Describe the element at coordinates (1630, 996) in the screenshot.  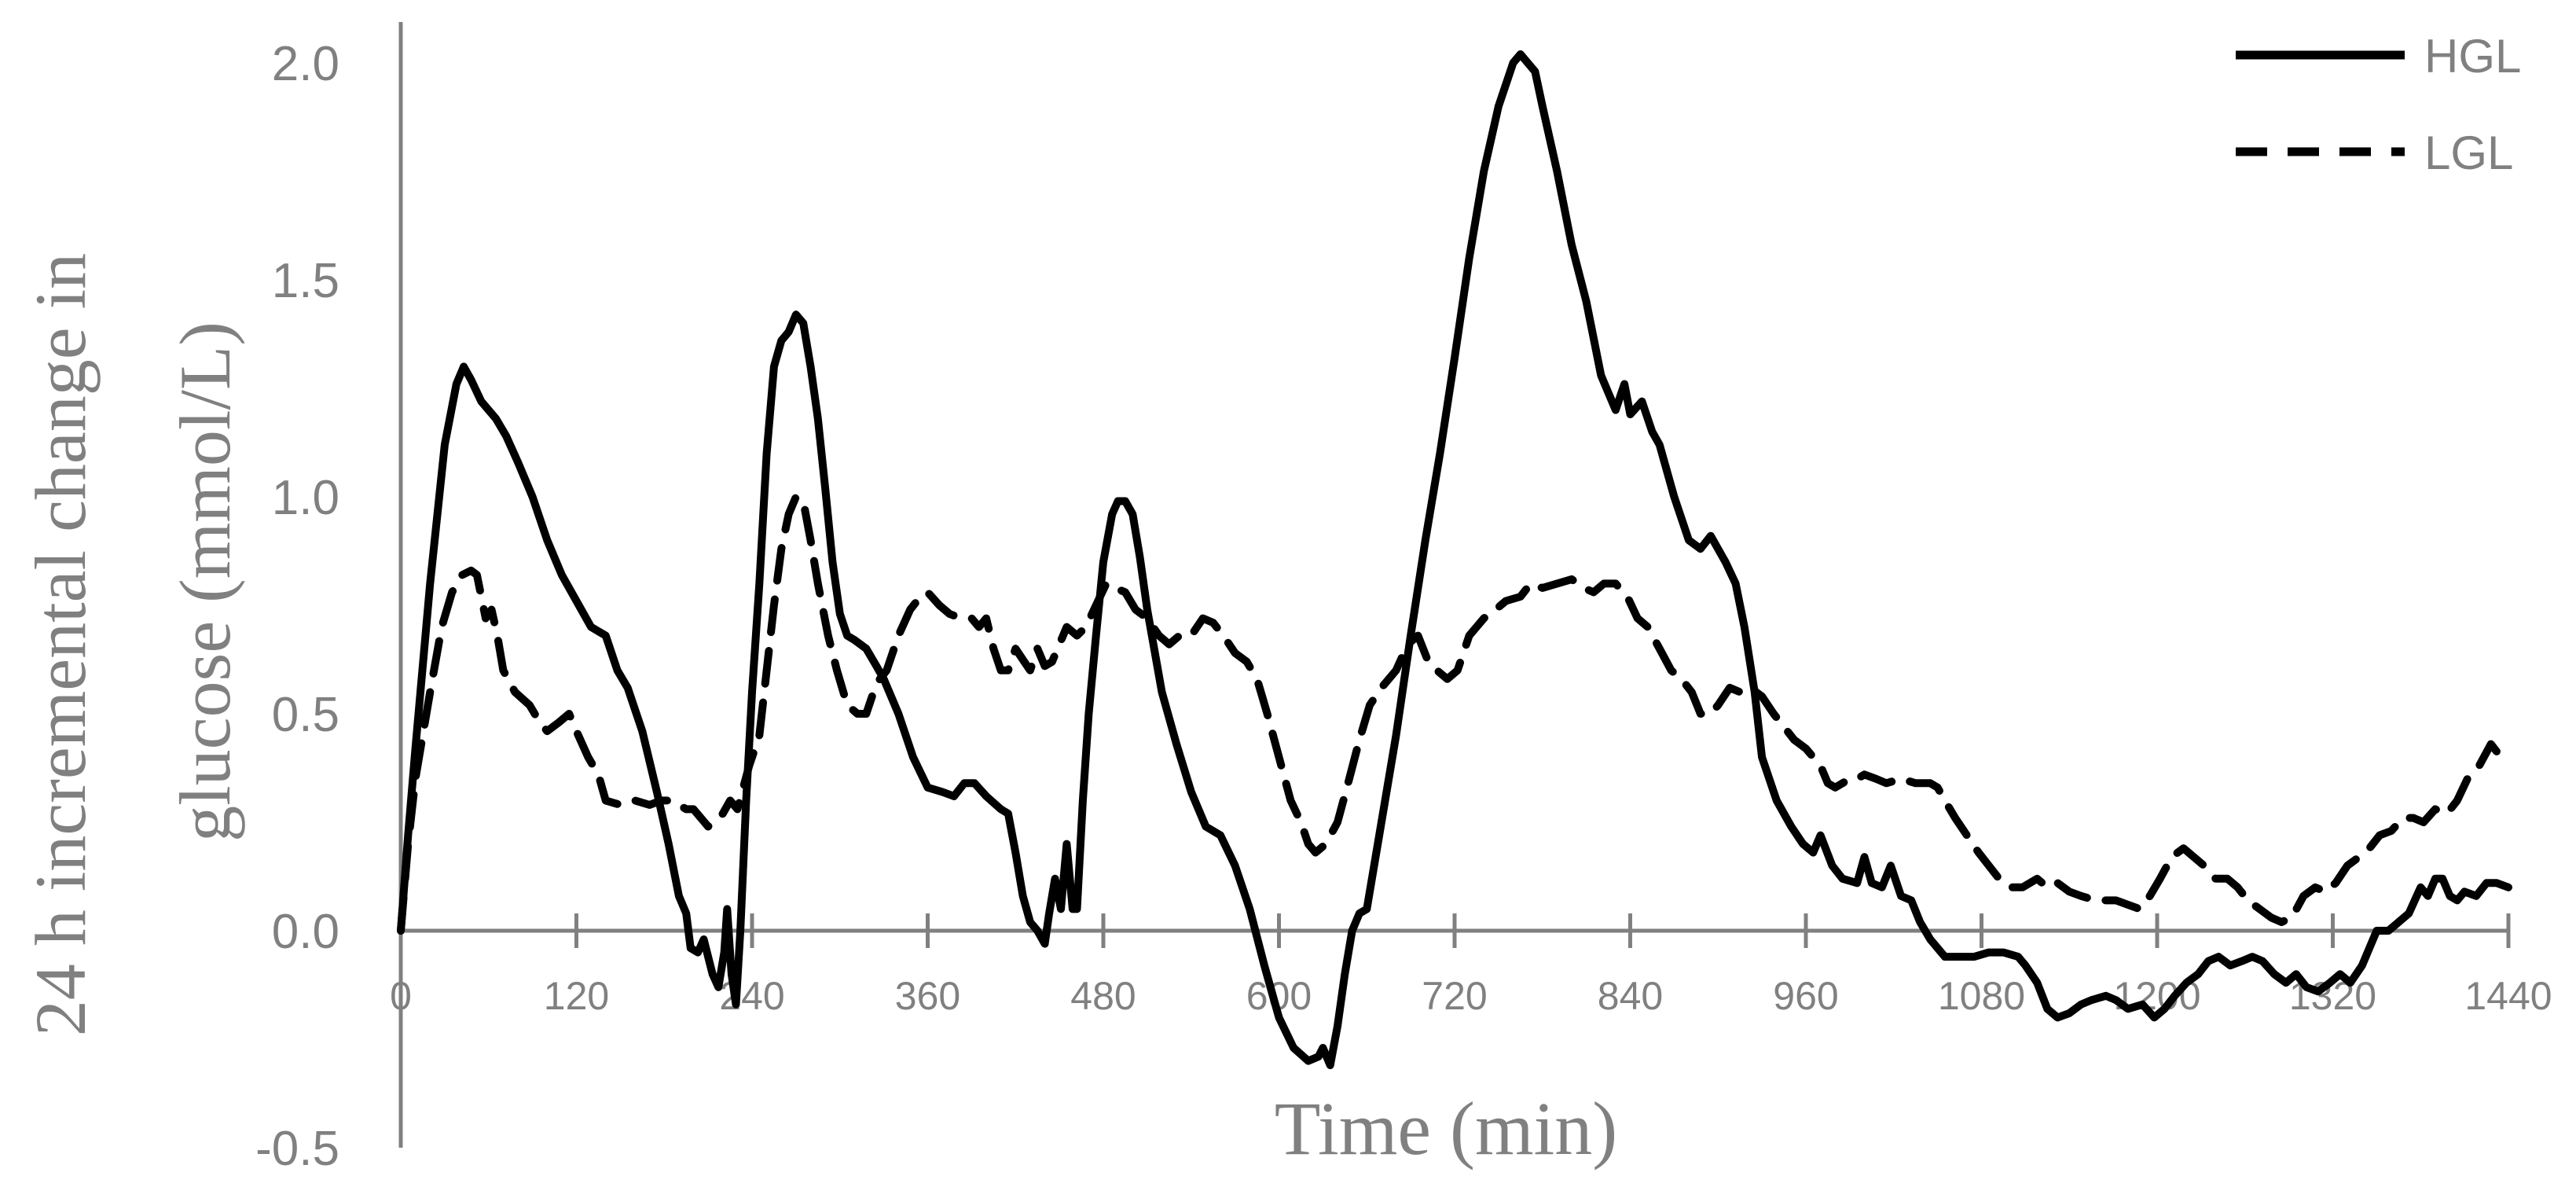
I see `x-tick-label: 840` at that location.